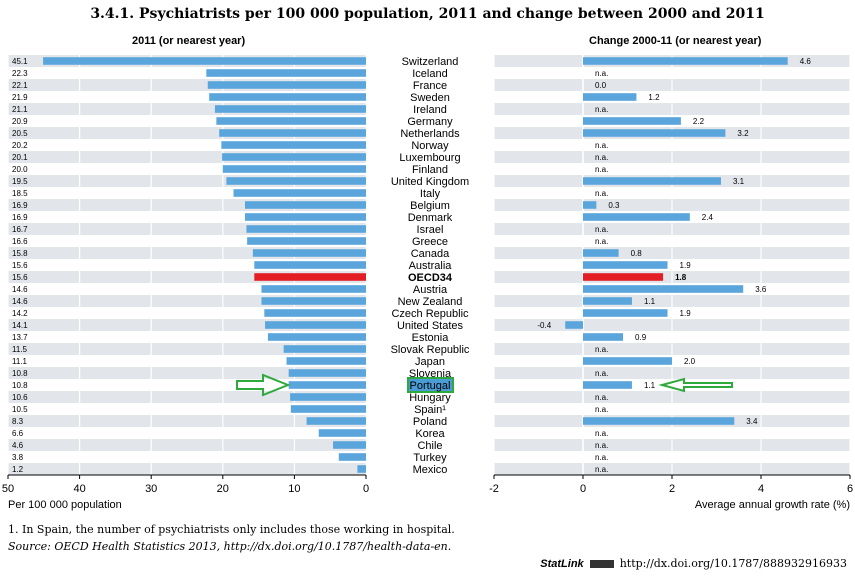 The image size is (855, 576). I want to click on left-value-label: 6.6, so click(18, 433).